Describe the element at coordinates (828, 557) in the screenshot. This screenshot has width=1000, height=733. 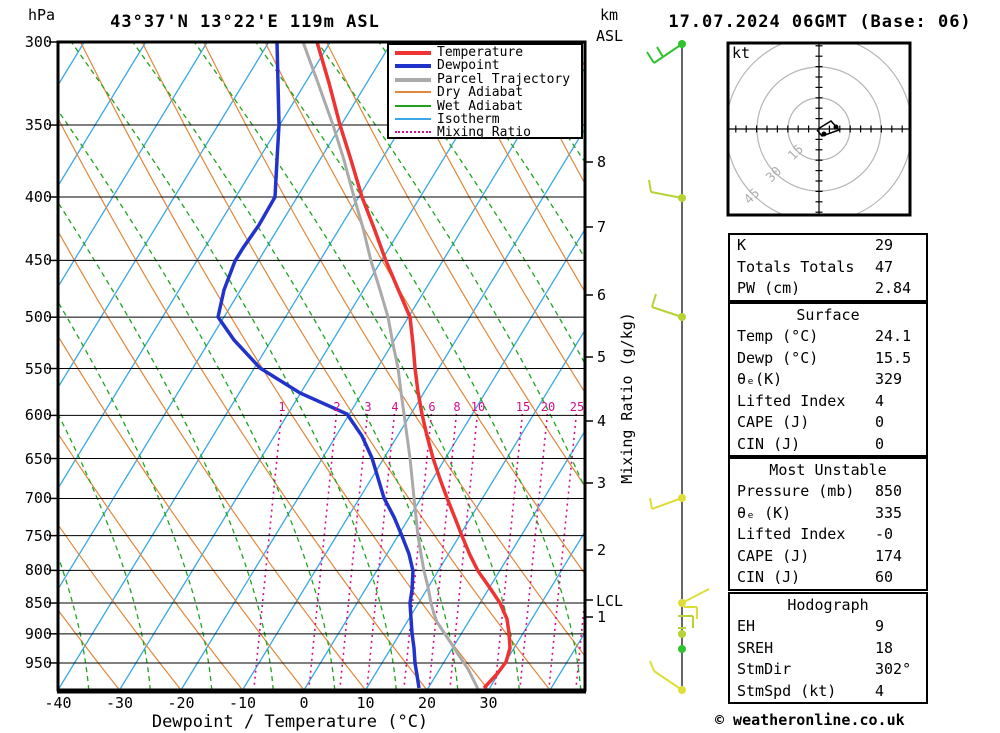
I see `table-row: CAPE (J) 174` at that location.